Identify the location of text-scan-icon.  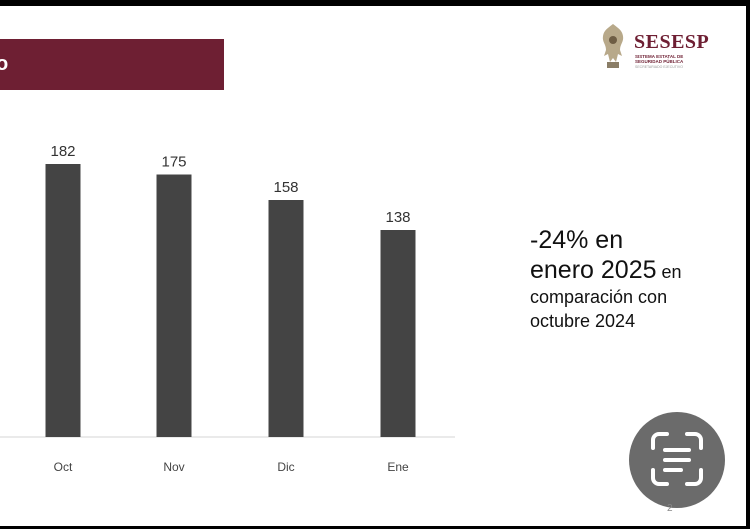
(677, 459).